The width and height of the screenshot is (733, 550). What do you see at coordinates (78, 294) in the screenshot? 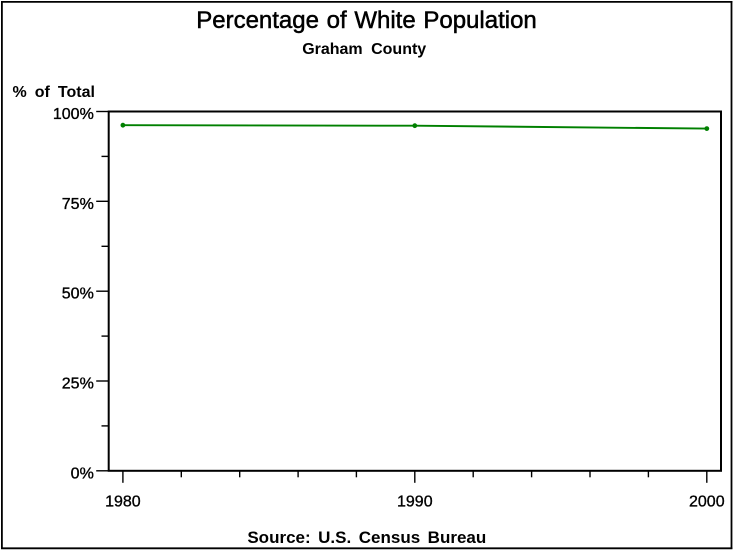
I see `svg-text: 50%` at bounding box center [78, 294].